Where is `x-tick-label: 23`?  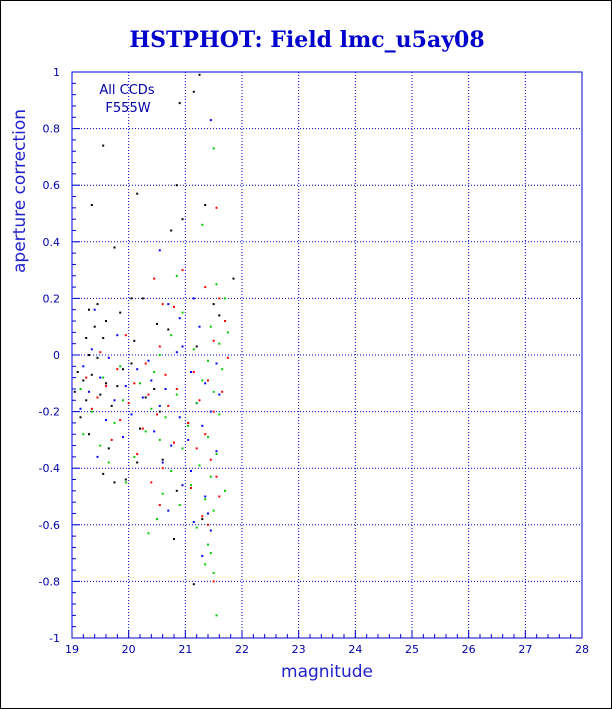 x-tick-label: 23 is located at coordinates (299, 649).